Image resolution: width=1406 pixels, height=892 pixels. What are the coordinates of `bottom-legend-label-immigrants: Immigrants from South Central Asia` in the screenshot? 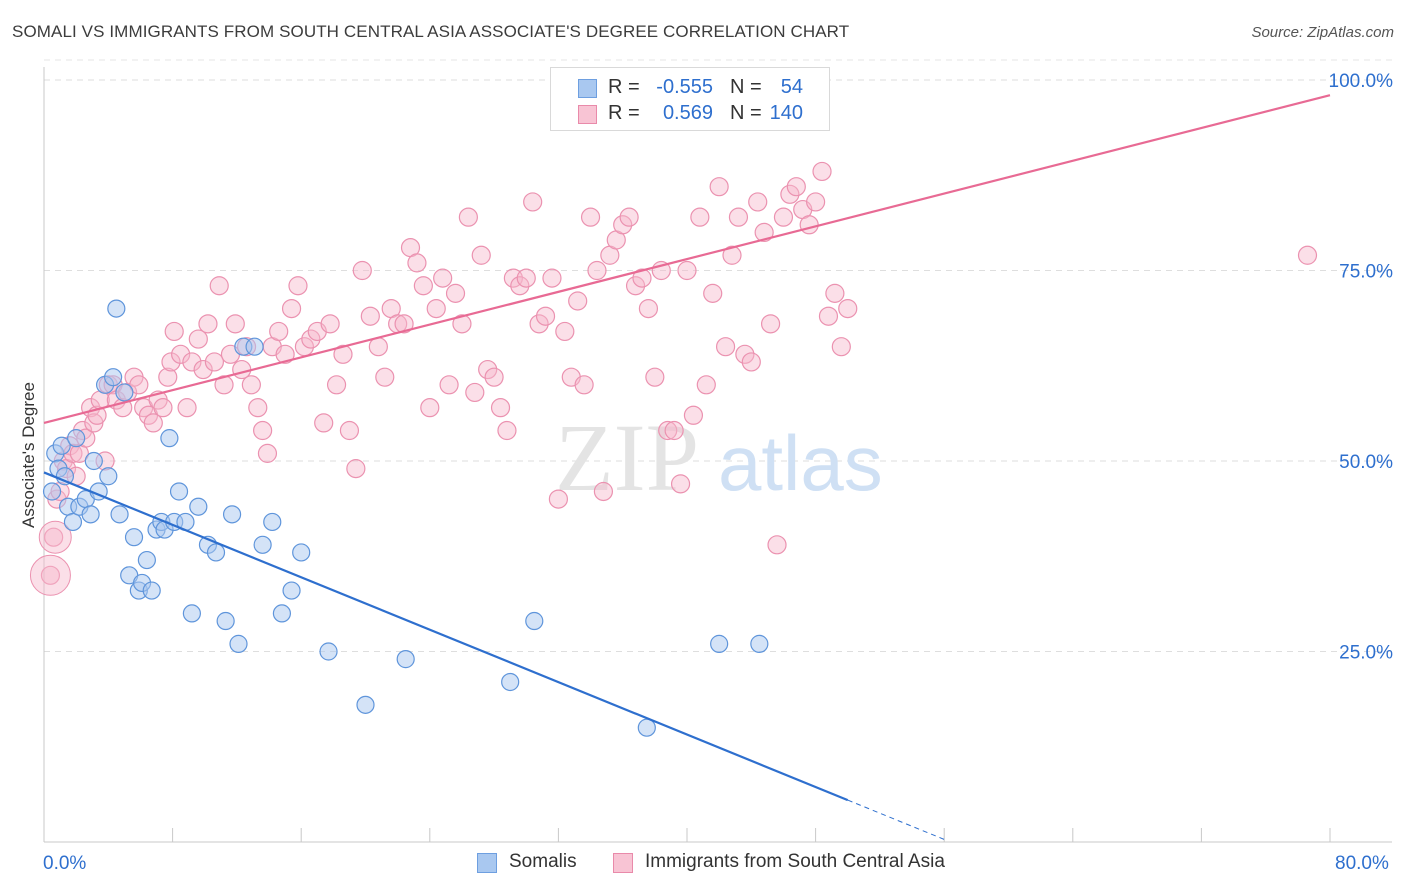 It's located at (795, 861).